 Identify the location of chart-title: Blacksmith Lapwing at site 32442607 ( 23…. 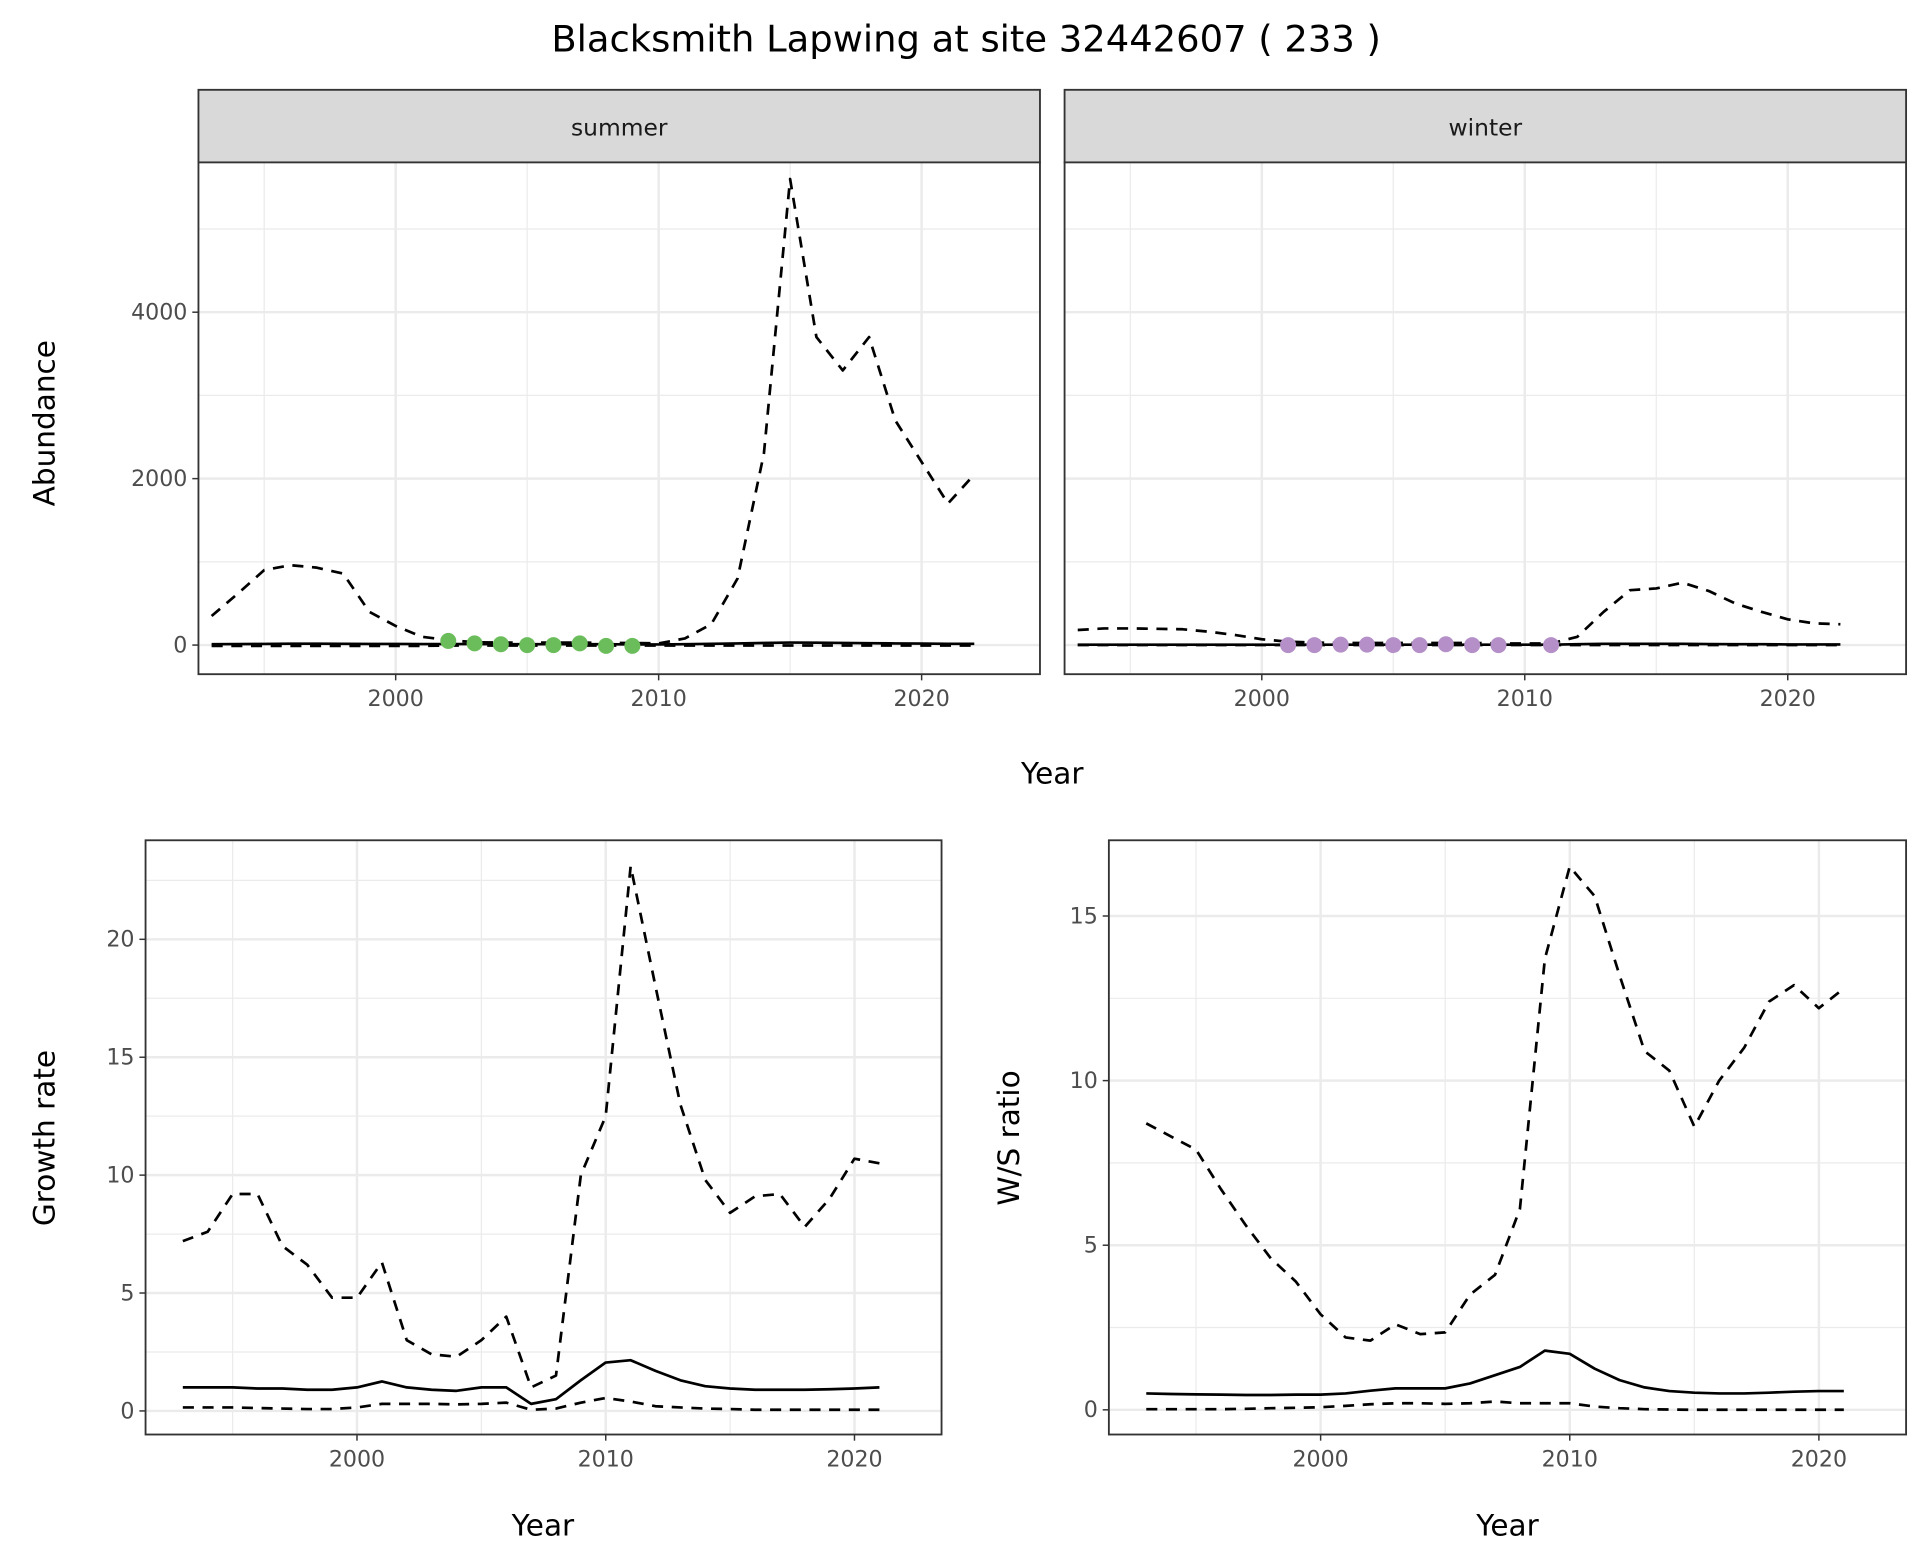
(966, 39).